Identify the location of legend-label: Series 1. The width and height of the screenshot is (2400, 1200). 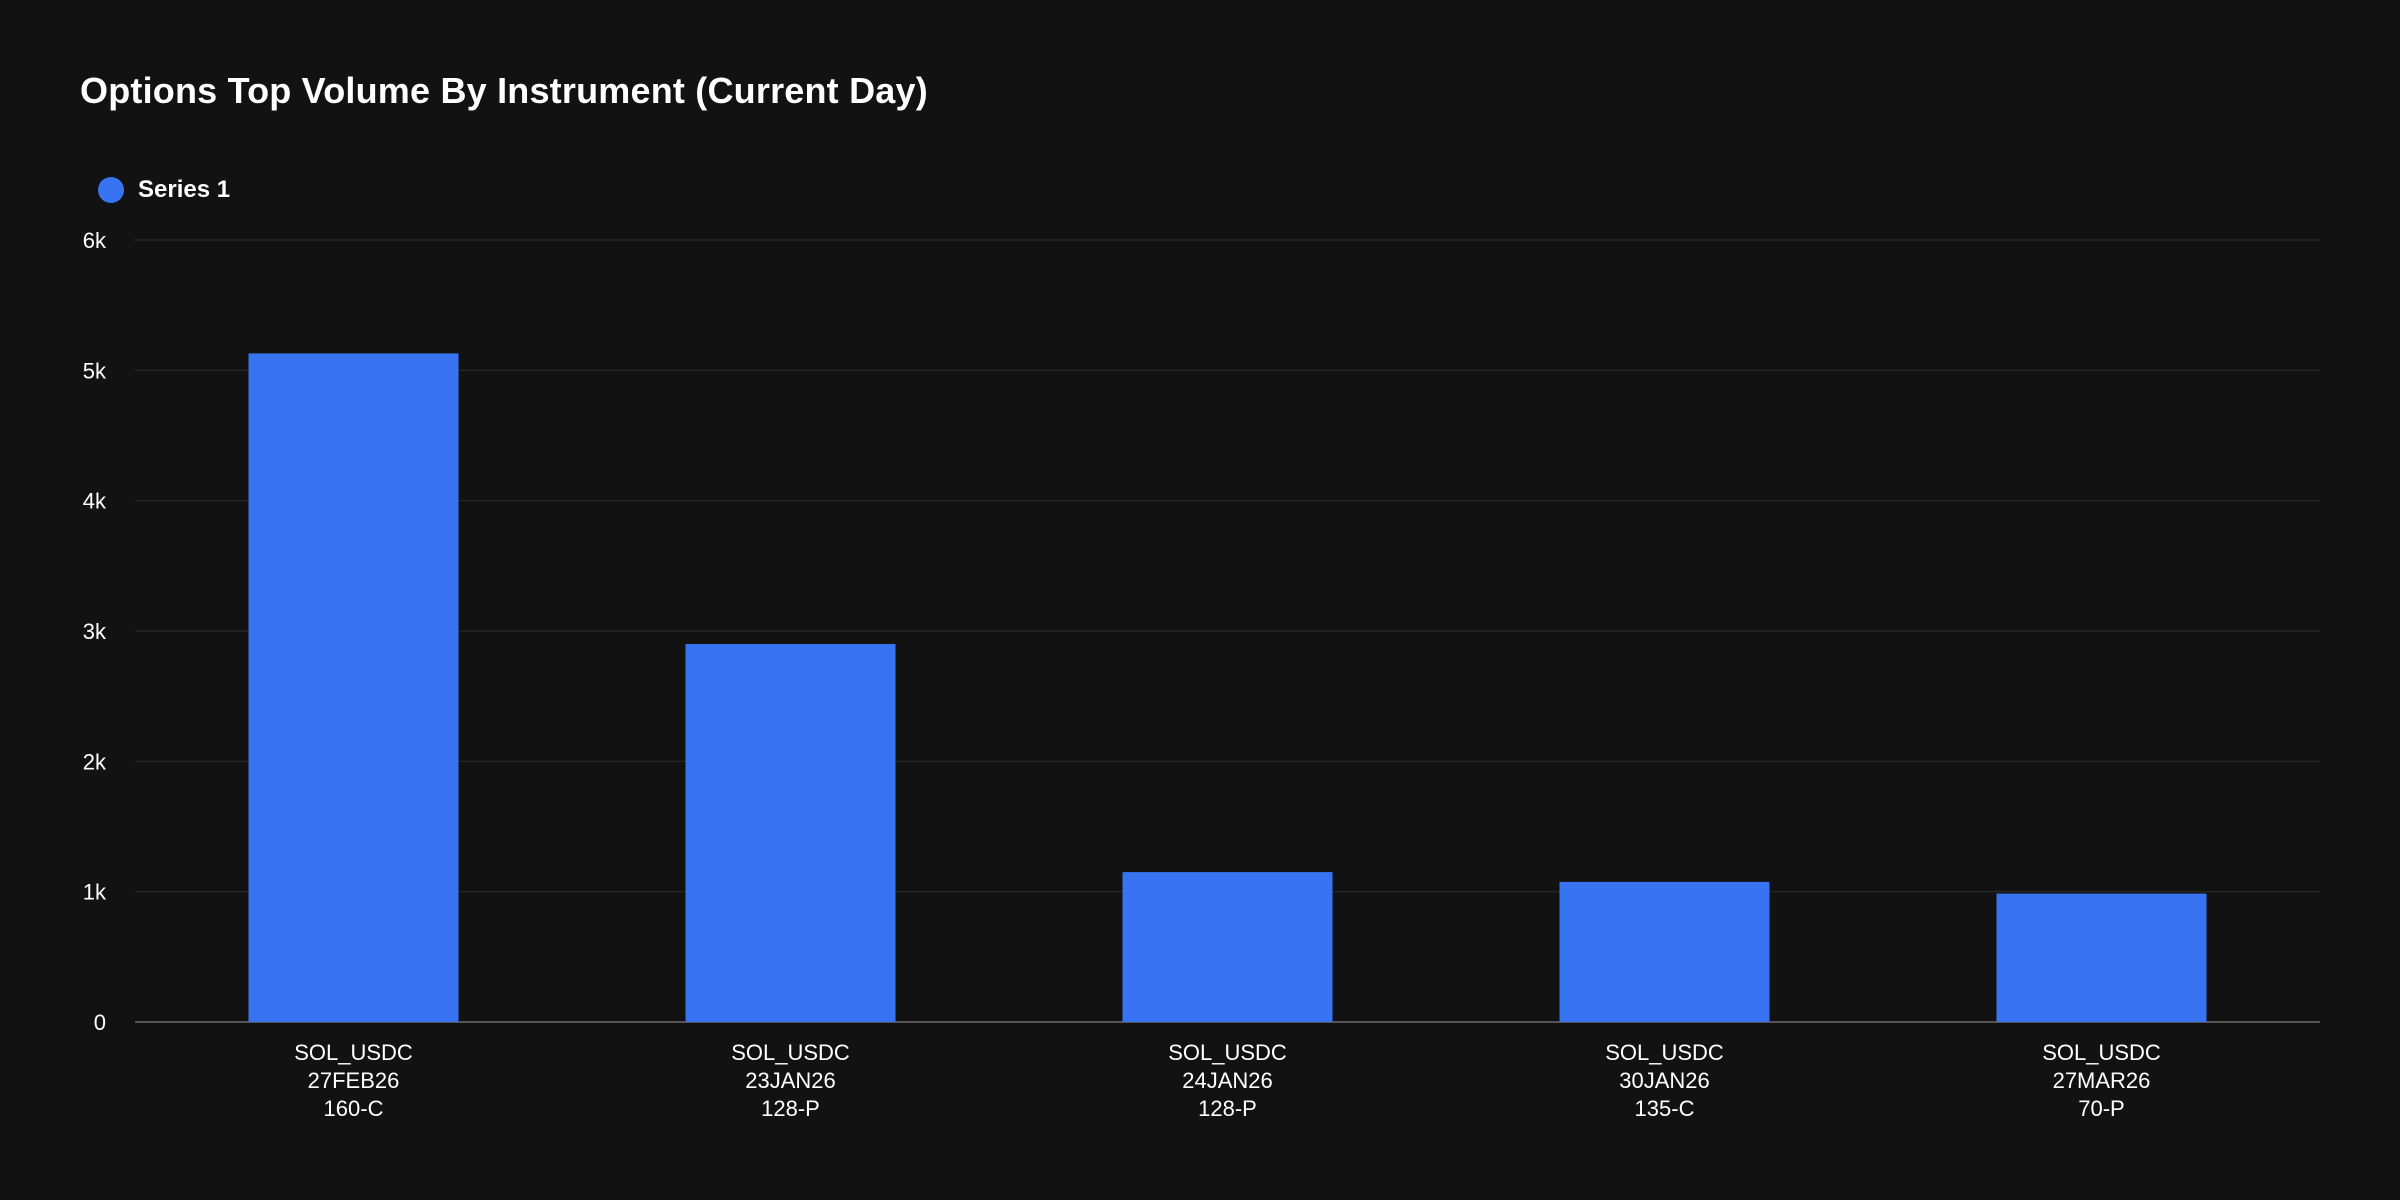
(184, 189).